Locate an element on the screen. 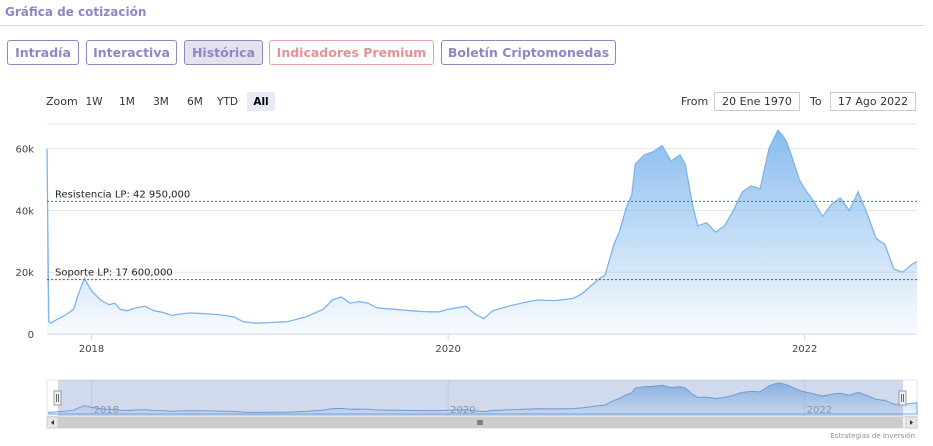  y-tick-label: 20k is located at coordinates (24, 273).